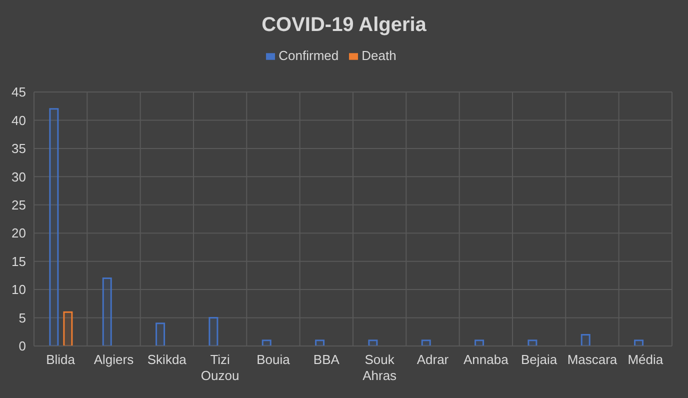 This screenshot has width=688, height=398. I want to click on x-tick-label: Tizi Ouzou, so click(220, 367).